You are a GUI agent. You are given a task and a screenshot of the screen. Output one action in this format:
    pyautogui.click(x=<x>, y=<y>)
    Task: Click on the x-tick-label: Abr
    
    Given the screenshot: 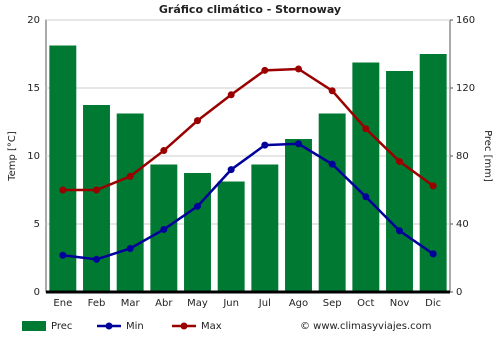 What is the action you would take?
    pyautogui.click(x=164, y=303)
    